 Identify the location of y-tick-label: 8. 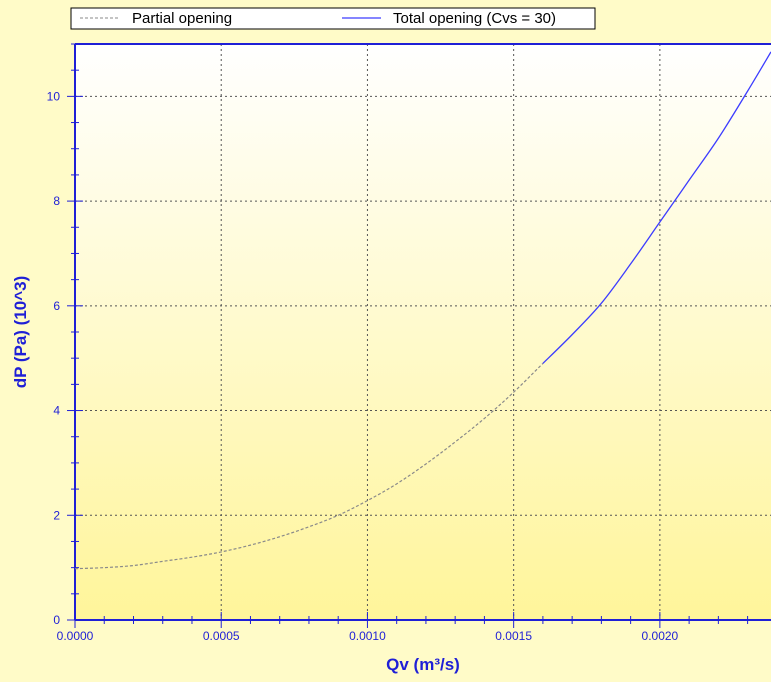
(56, 201).